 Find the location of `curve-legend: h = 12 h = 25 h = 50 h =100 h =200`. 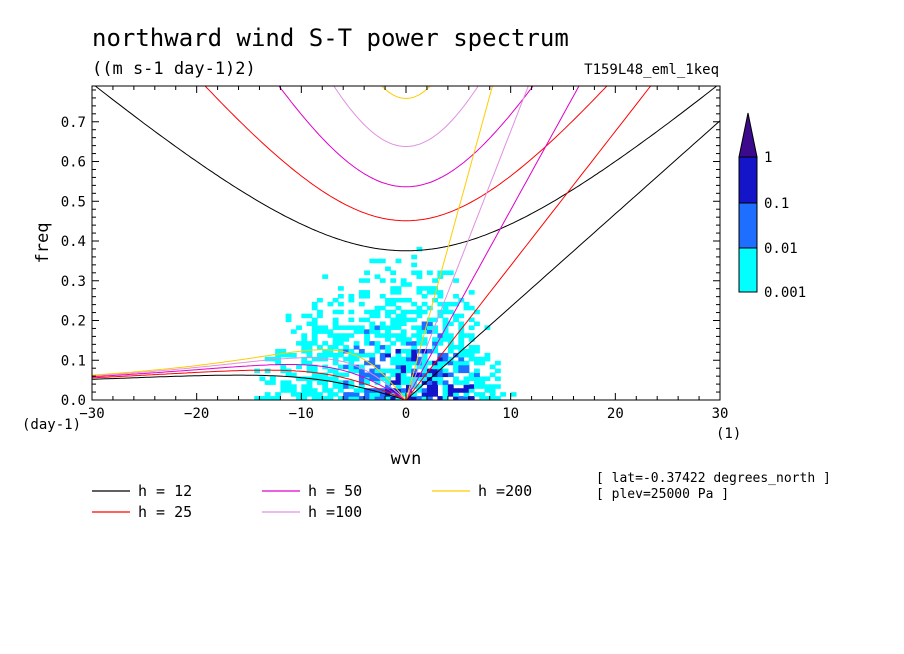

curve-legend: h = 12 h = 25 h = 50 h =100 h =200 is located at coordinates (312, 501).